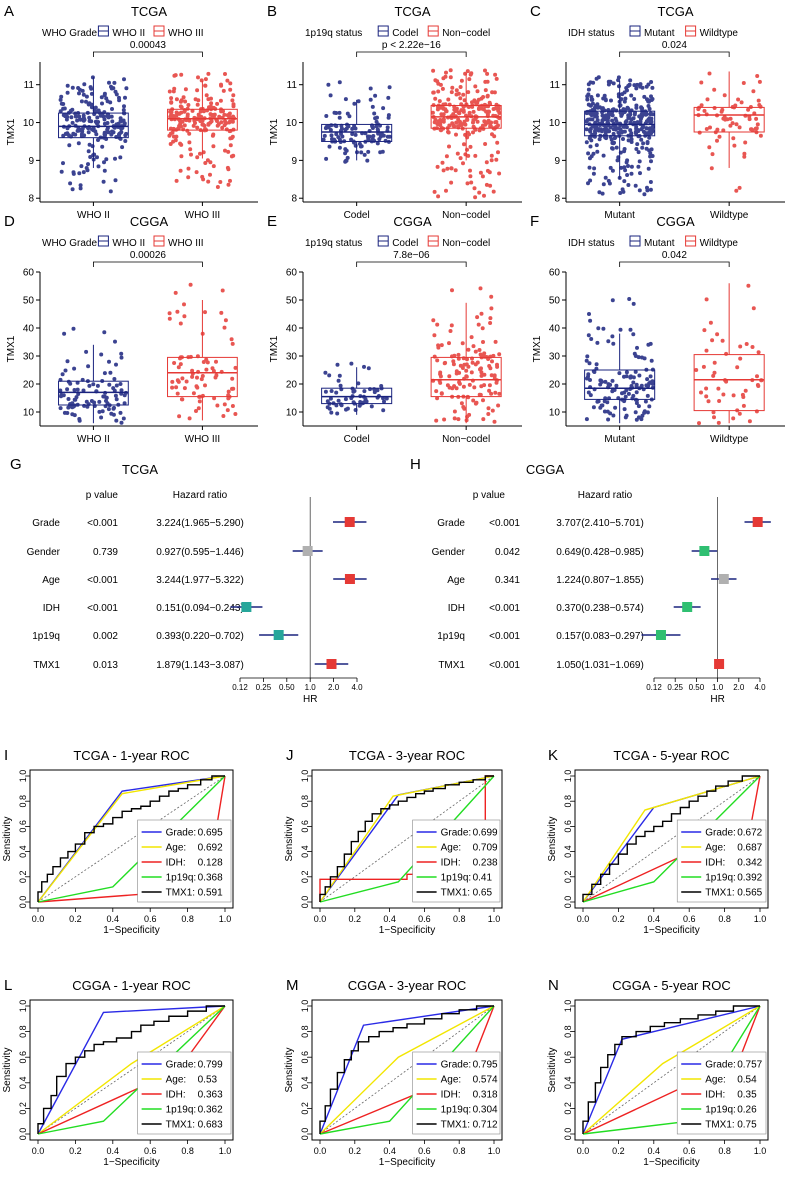 This screenshot has width=792, height=1182. What do you see at coordinates (397, 242) in the screenshot?
I see `legend: 1p19q status Codel Non−codel` at bounding box center [397, 242].